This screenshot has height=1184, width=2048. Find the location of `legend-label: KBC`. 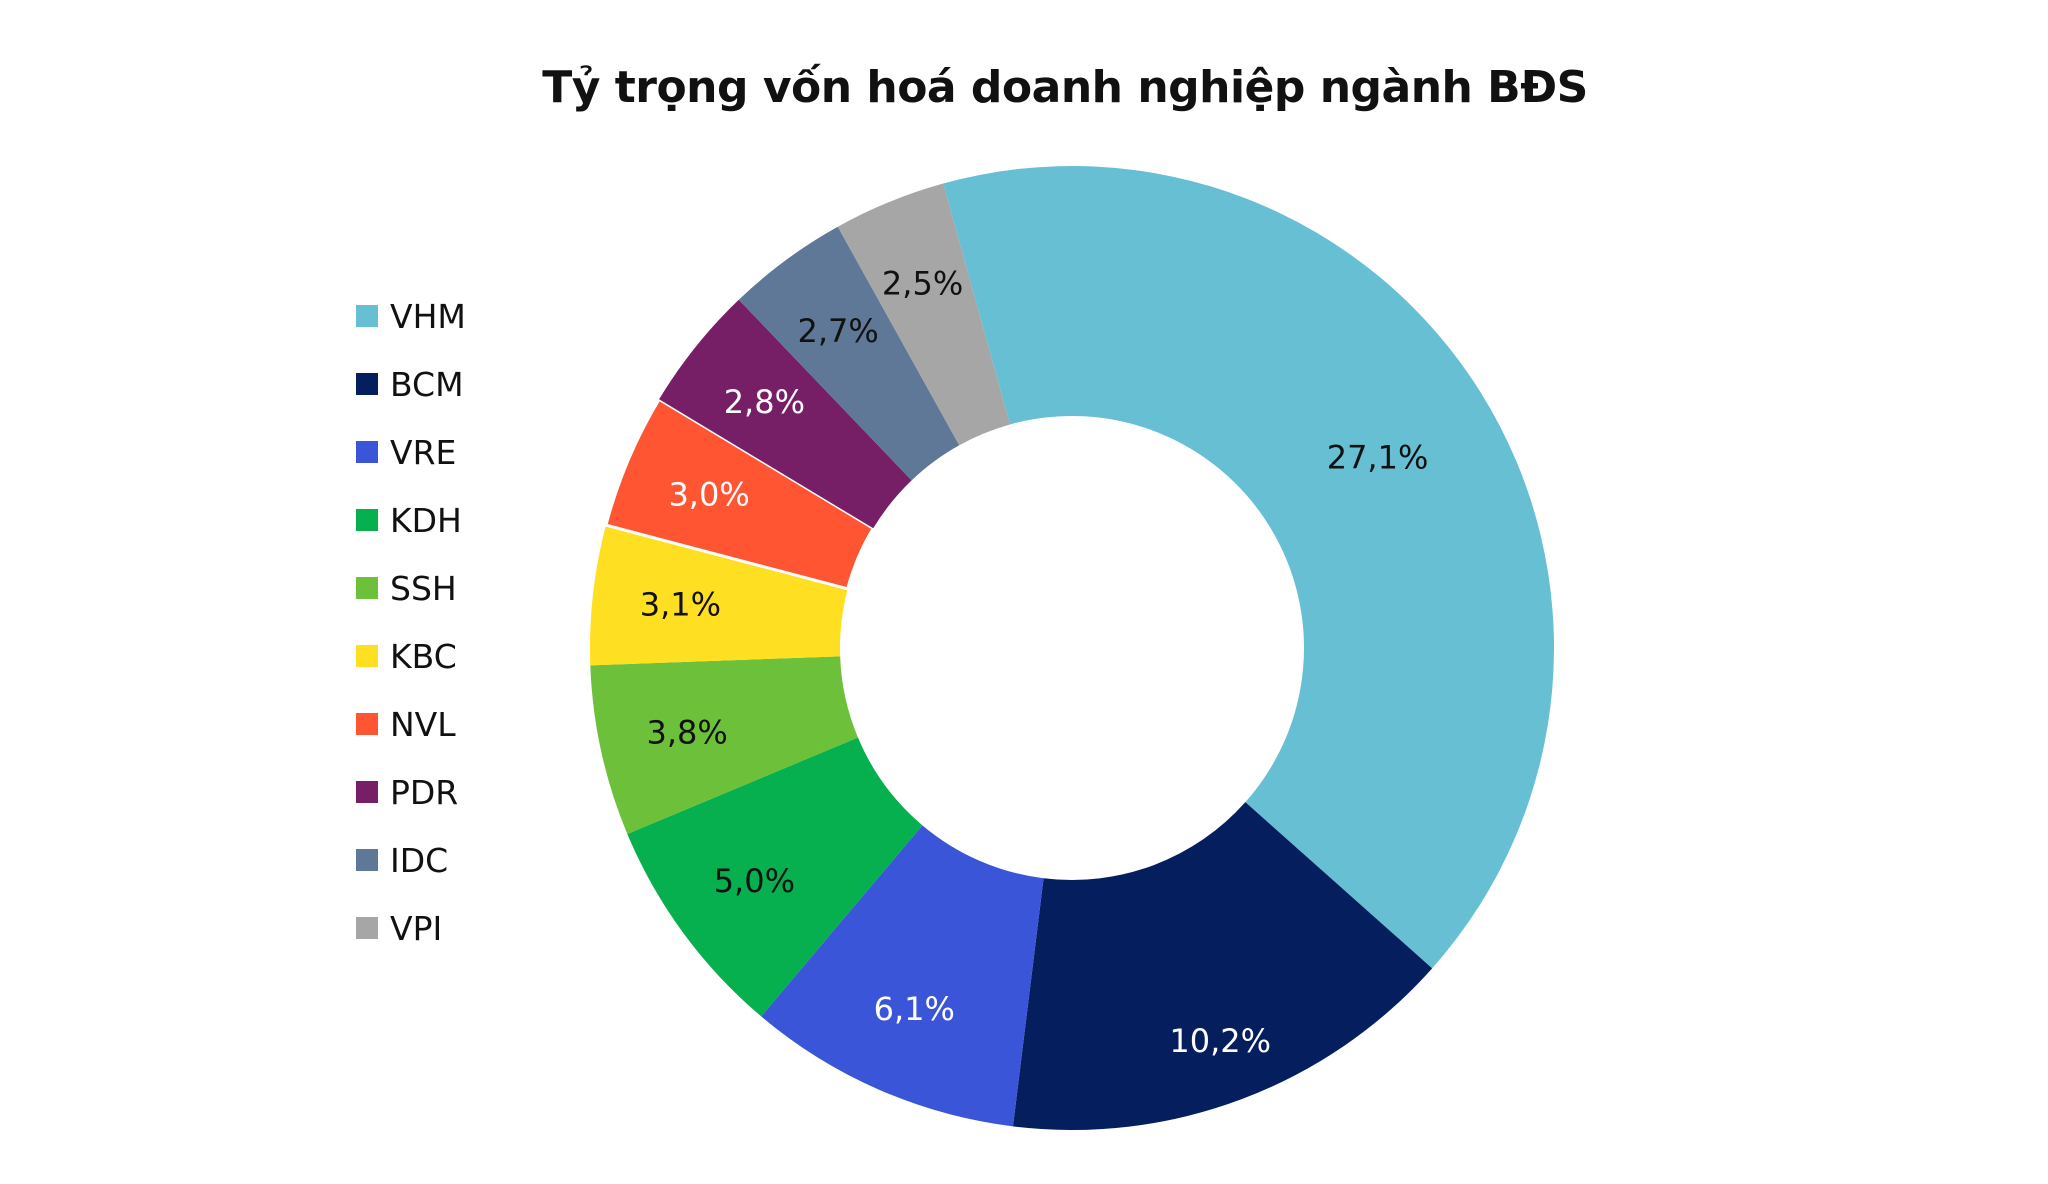

legend-label: KBC is located at coordinates (423, 656).